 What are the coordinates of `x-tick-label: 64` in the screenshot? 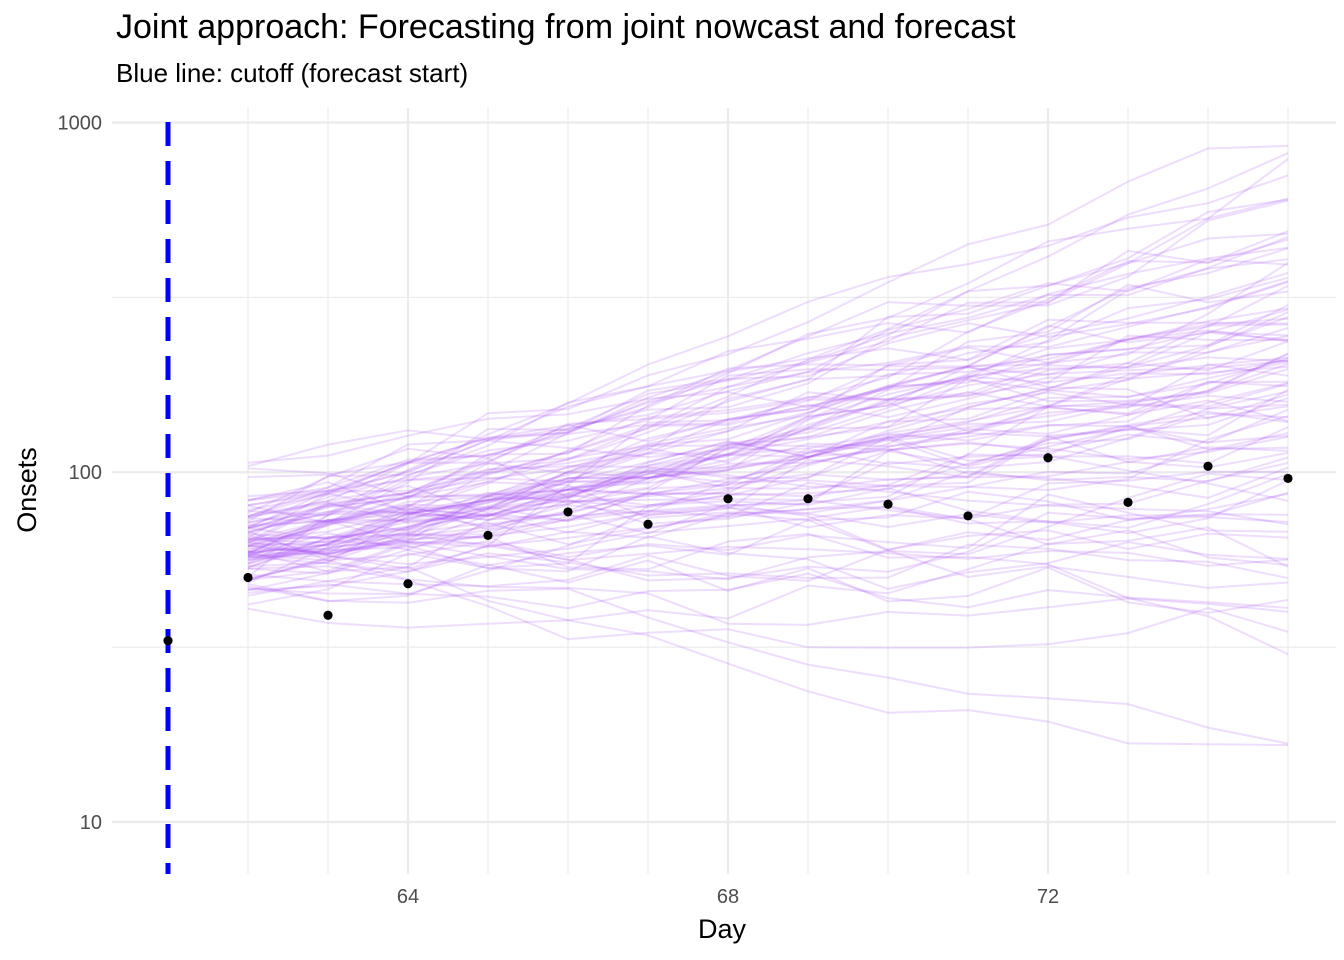 It's located at (408, 897).